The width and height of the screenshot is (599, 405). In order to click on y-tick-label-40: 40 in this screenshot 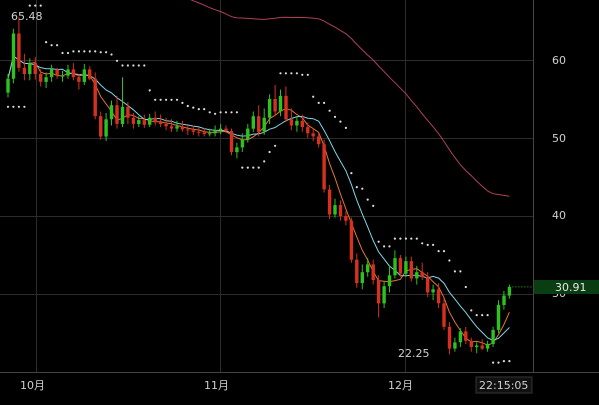, I will do `click(559, 215)`.